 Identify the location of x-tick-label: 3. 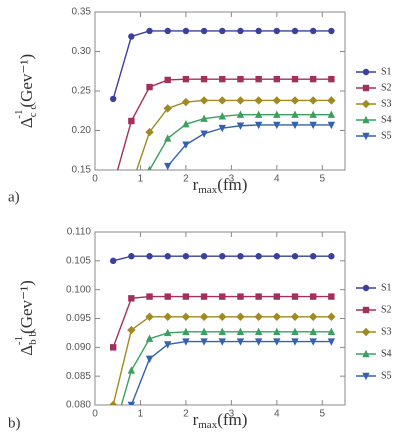
(232, 179).